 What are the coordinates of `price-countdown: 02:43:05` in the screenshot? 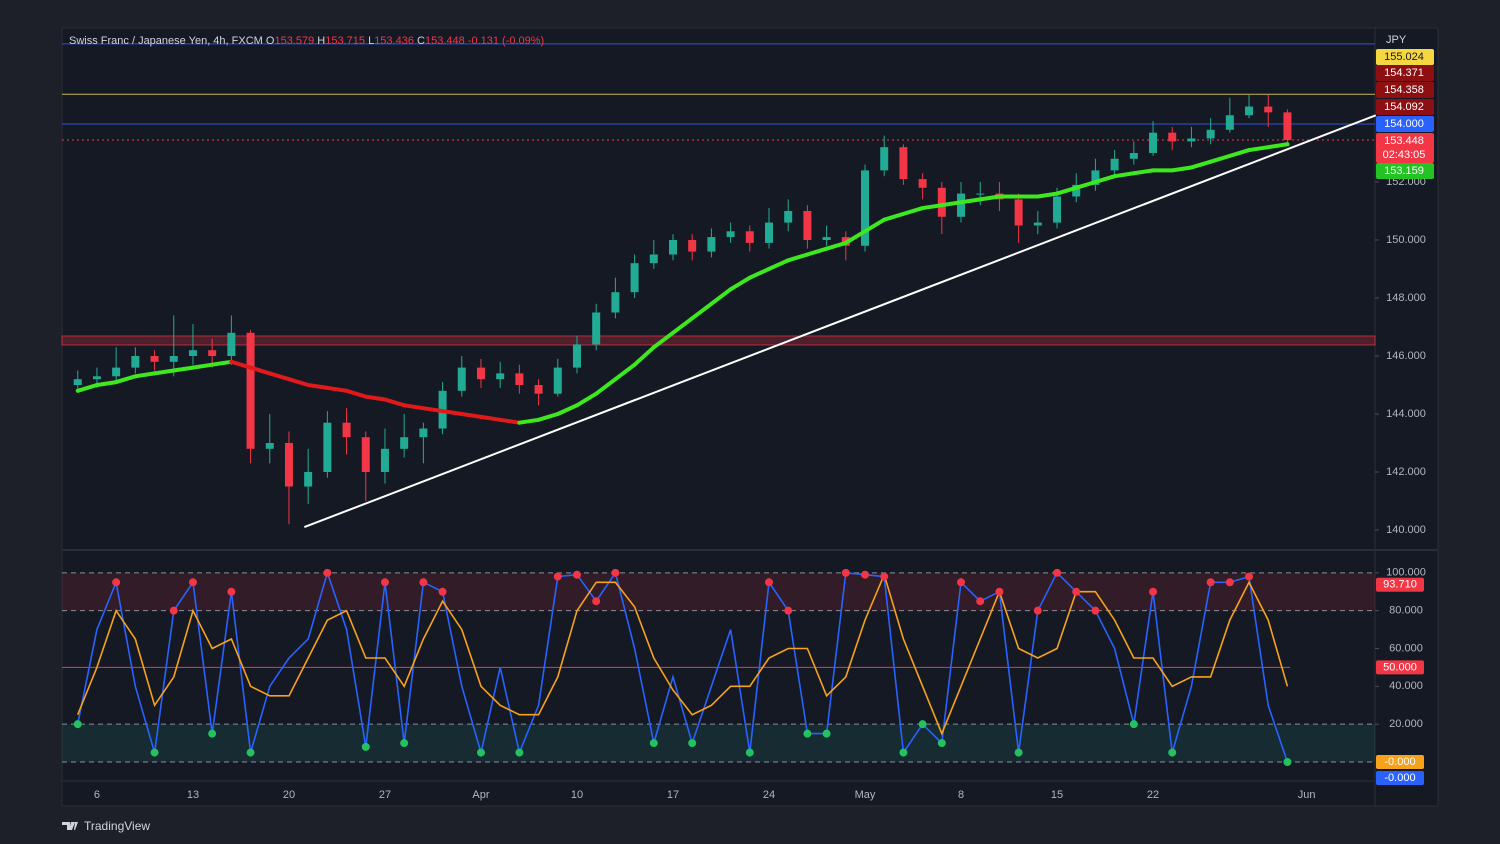 It's located at (1404, 155).